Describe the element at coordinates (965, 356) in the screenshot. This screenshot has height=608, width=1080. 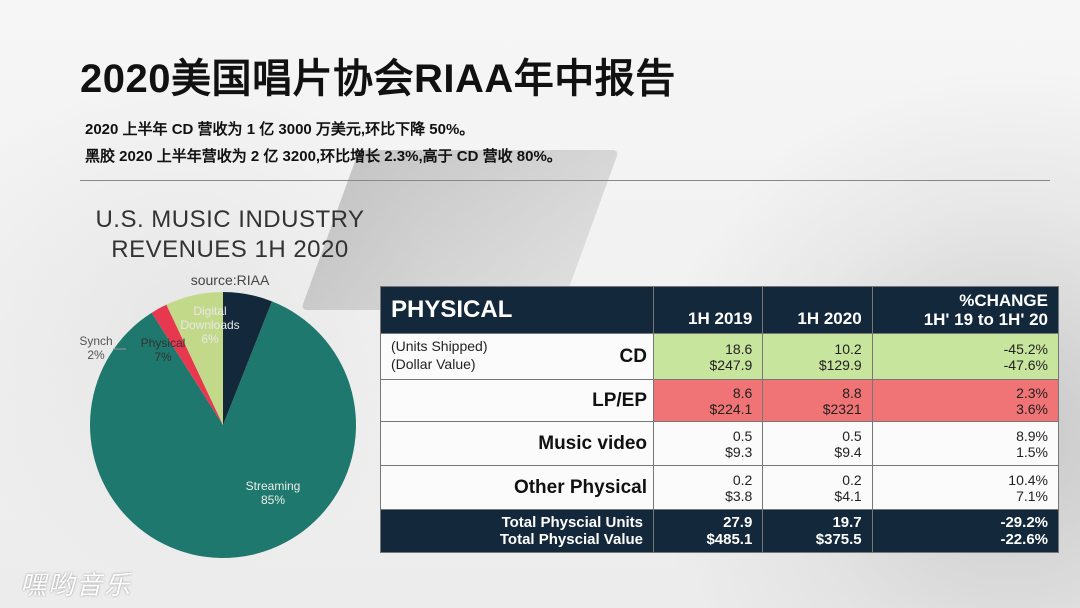
I see `cell-change: -45.2% -47.6%` at that location.